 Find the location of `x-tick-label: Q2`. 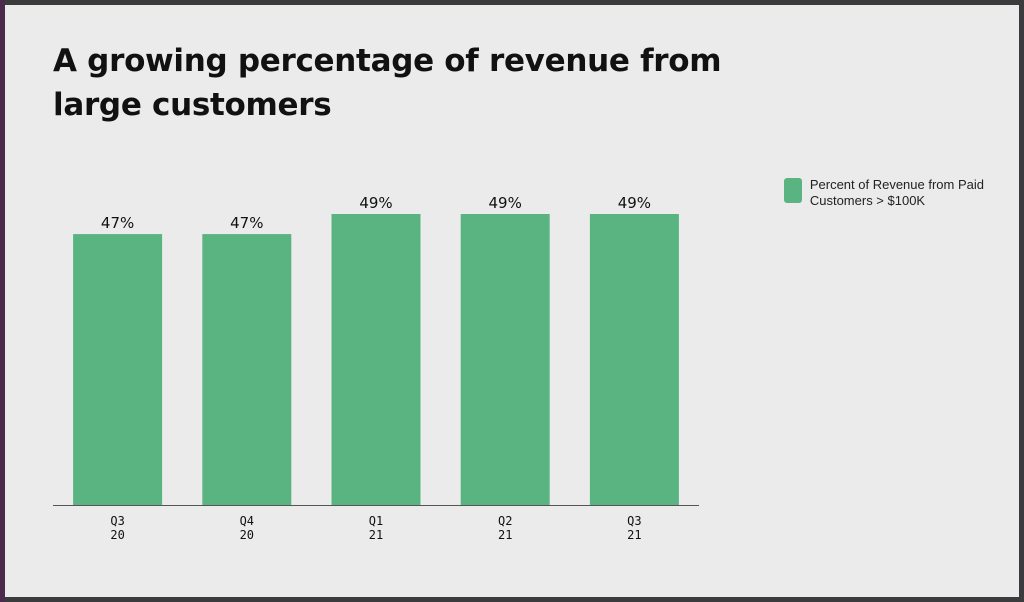

x-tick-label: Q2 is located at coordinates (505, 521).